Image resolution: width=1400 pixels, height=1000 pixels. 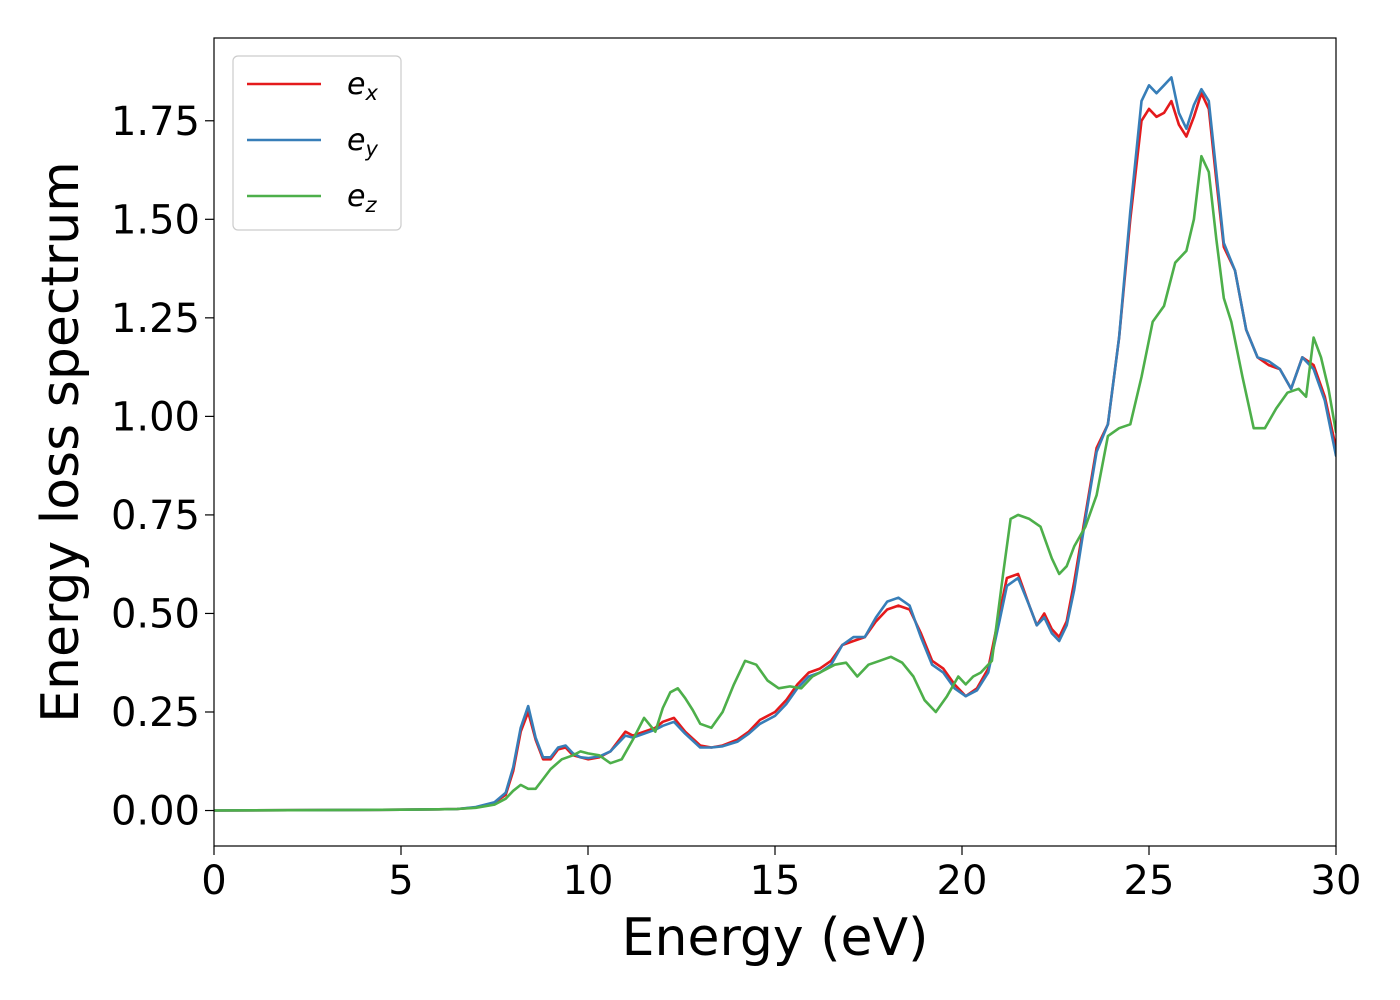 I want to click on x-tick-label: 30, so click(x=1336, y=881).